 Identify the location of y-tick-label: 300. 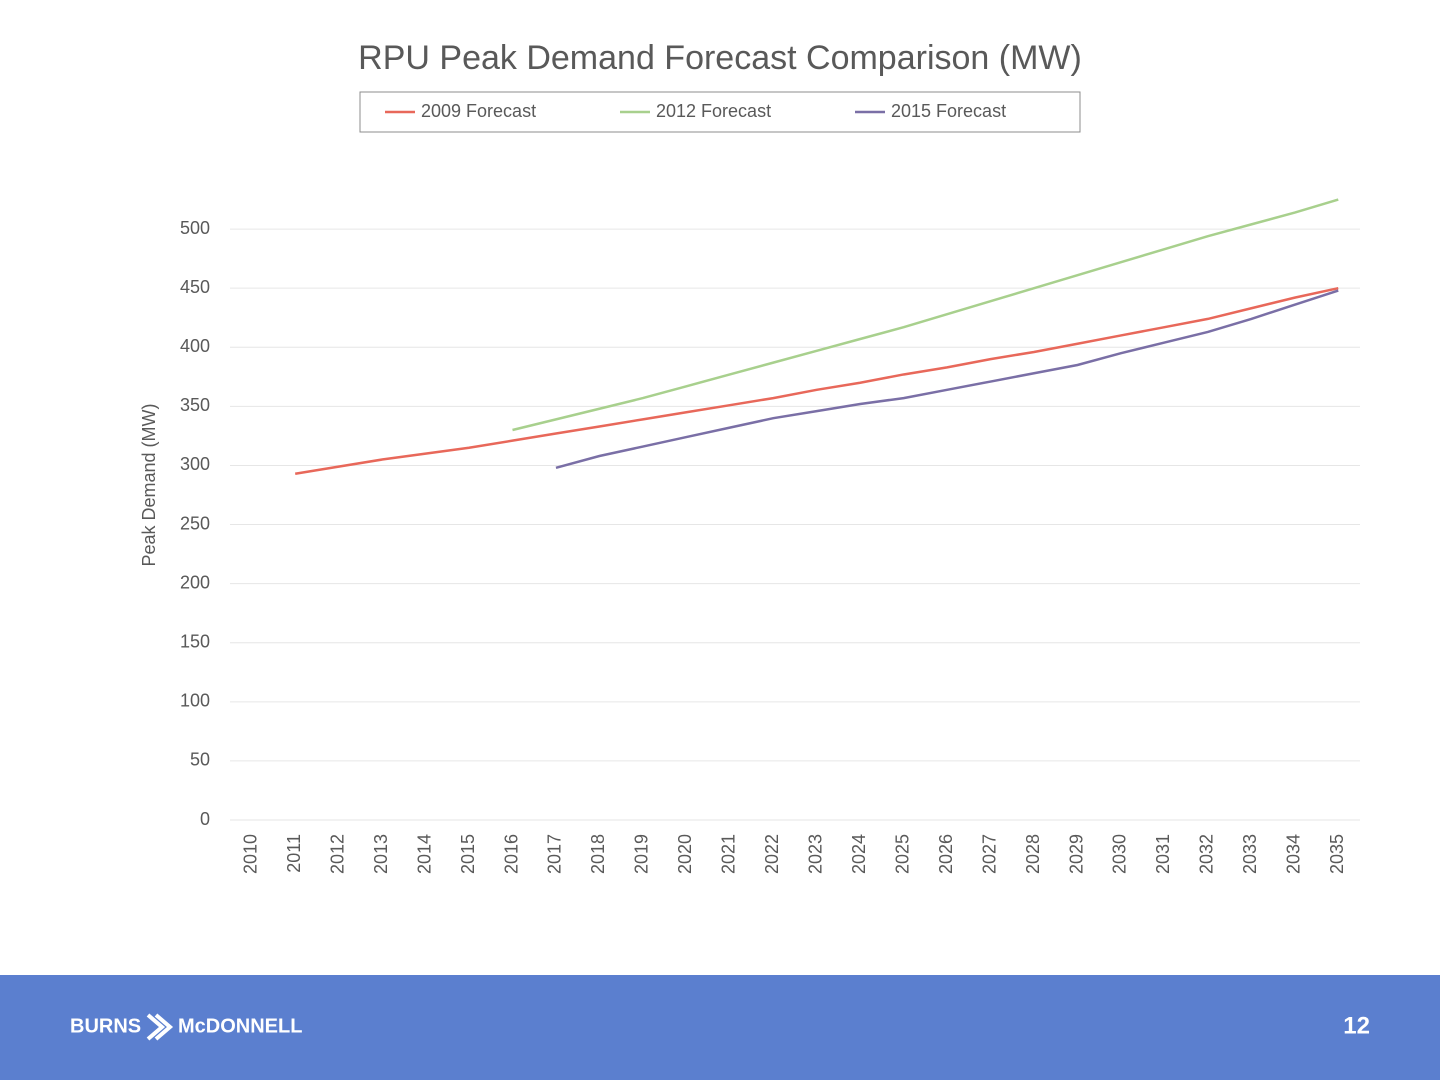
(195, 464).